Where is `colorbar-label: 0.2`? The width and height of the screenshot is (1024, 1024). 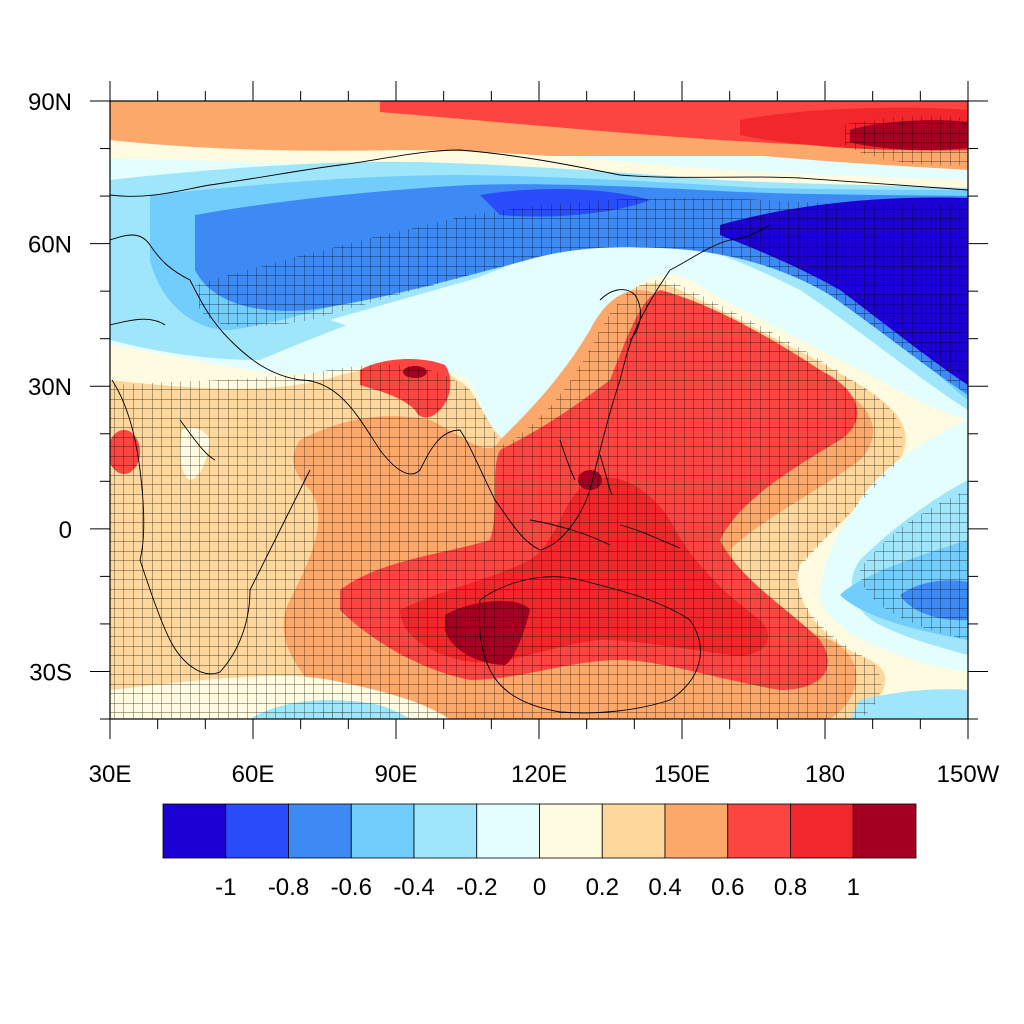 colorbar-label: 0.2 is located at coordinates (602, 887).